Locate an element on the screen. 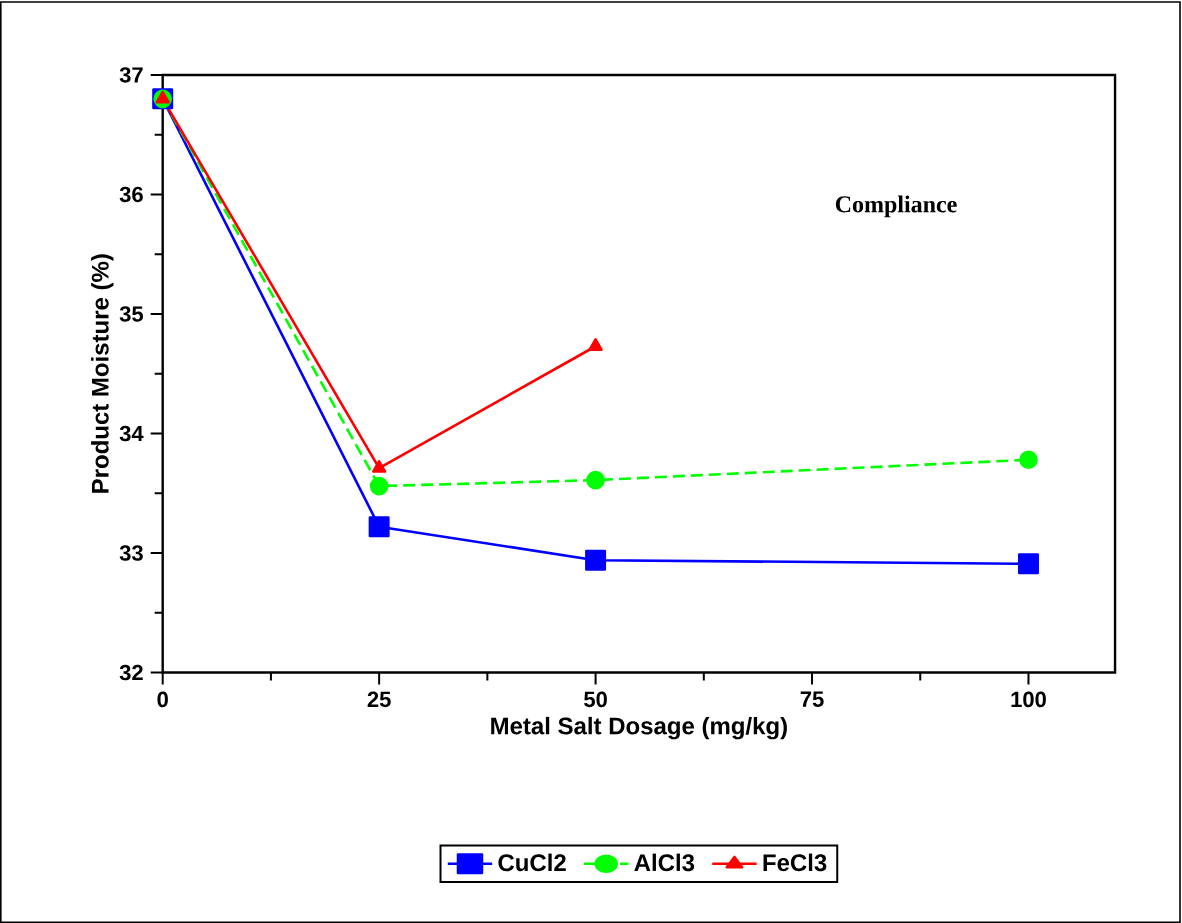 This screenshot has width=1182, height=923. y-axis-title: Product Moisture (%) is located at coordinates (102, 373).